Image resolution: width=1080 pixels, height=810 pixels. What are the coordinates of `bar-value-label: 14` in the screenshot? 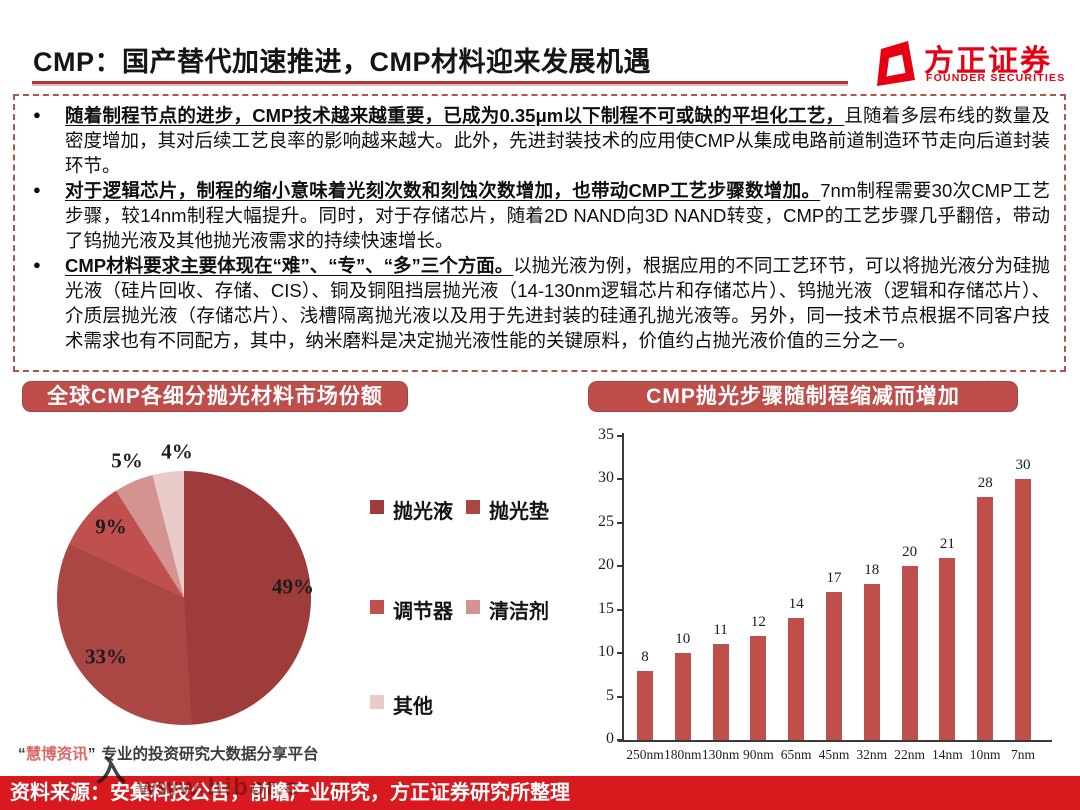 It's located at (796, 604).